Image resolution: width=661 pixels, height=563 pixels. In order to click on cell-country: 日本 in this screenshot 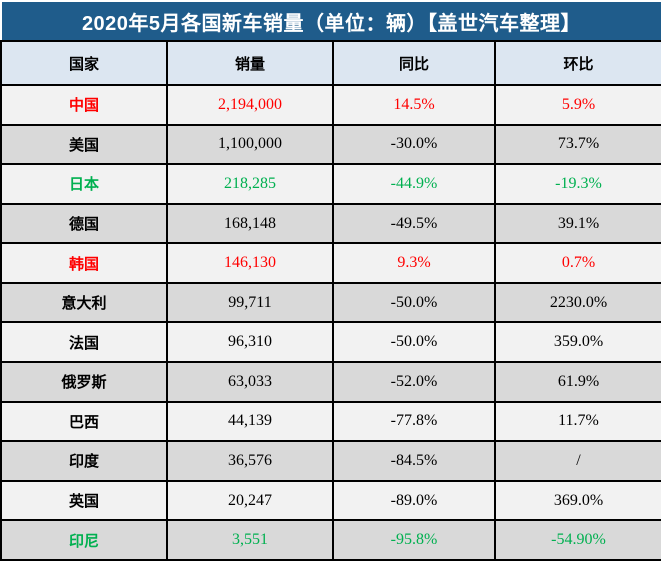, I will do `click(84, 184)`.